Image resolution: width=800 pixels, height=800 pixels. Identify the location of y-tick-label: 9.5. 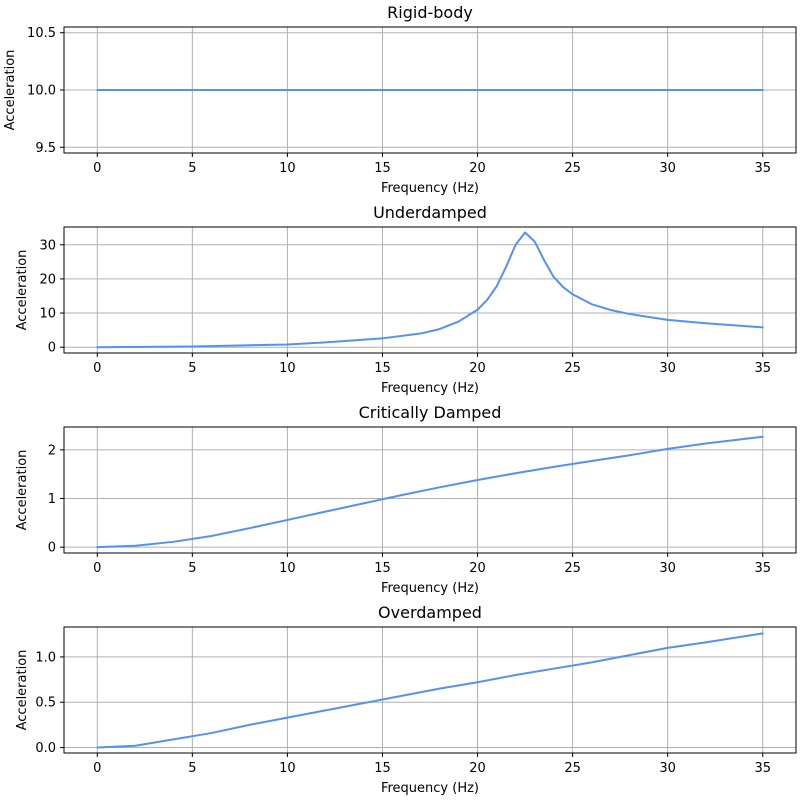
(45, 148).